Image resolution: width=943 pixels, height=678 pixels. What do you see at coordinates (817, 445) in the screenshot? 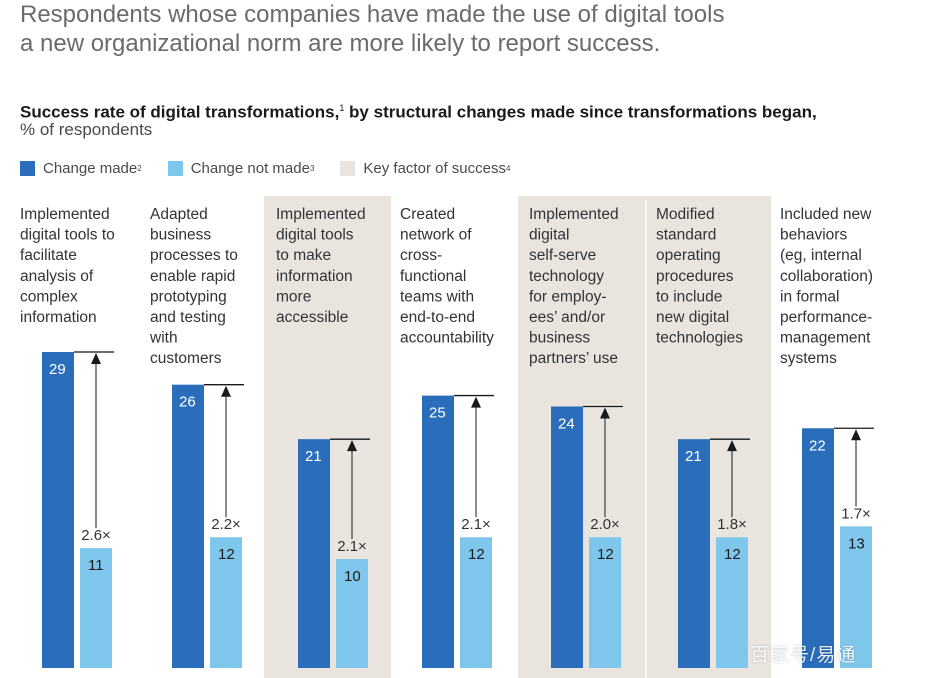
I see `value-label-change-made-7: 22` at bounding box center [817, 445].